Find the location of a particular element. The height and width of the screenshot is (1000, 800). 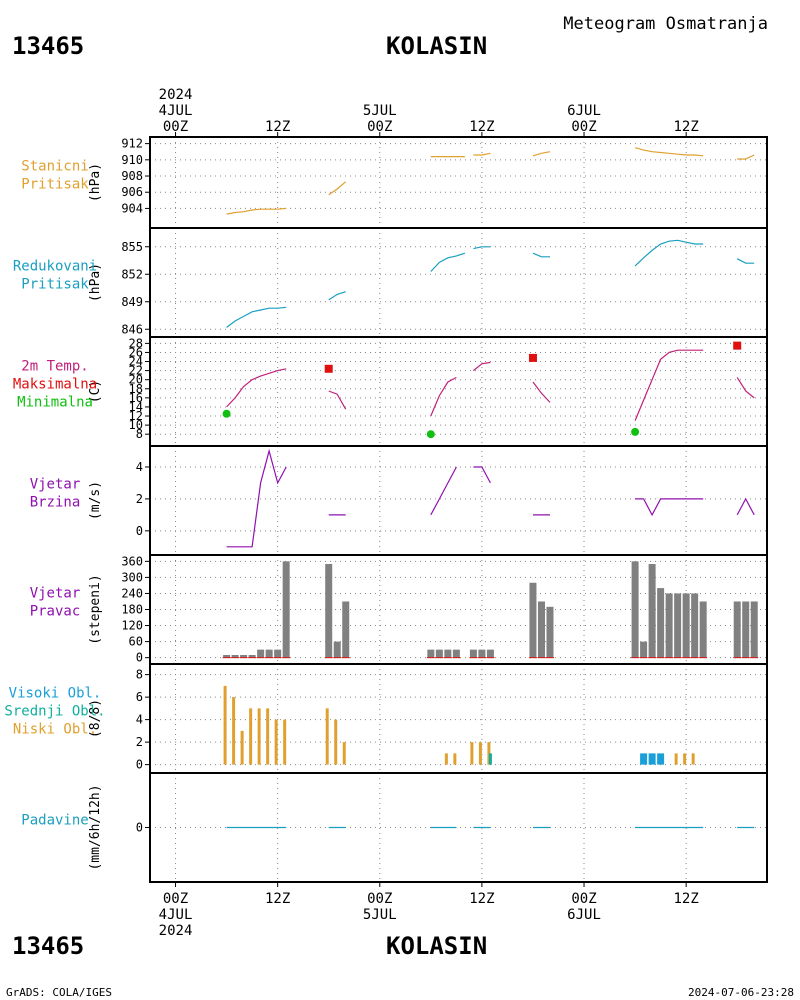

panel-label: Visoki Obl. is located at coordinates (55, 694).